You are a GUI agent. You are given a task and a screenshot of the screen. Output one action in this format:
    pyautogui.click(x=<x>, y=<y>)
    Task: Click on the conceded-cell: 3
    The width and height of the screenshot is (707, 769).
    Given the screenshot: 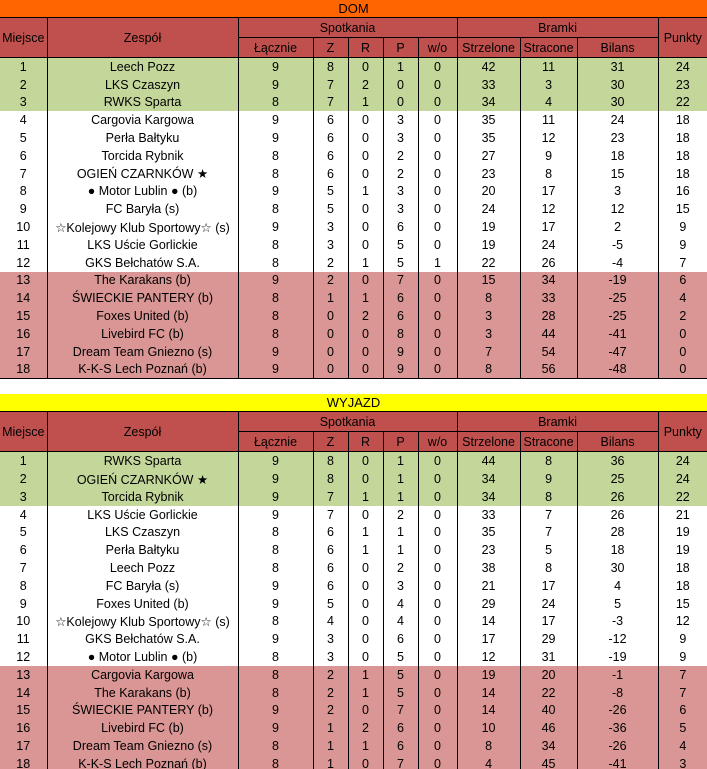 What is the action you would take?
    pyautogui.click(x=548, y=84)
    